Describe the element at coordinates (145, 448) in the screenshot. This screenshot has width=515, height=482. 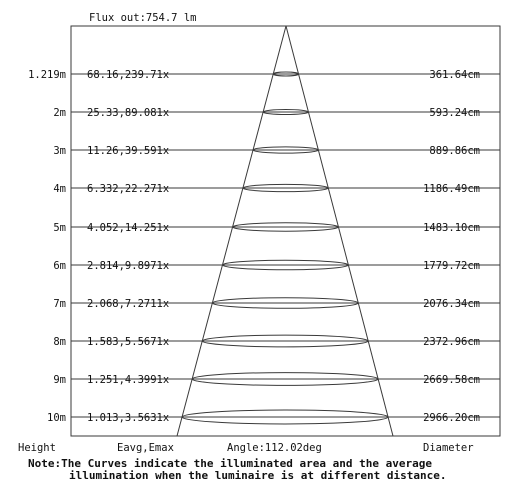
I see `eavg-emax-column-label: Eavg,Emax` at that location.